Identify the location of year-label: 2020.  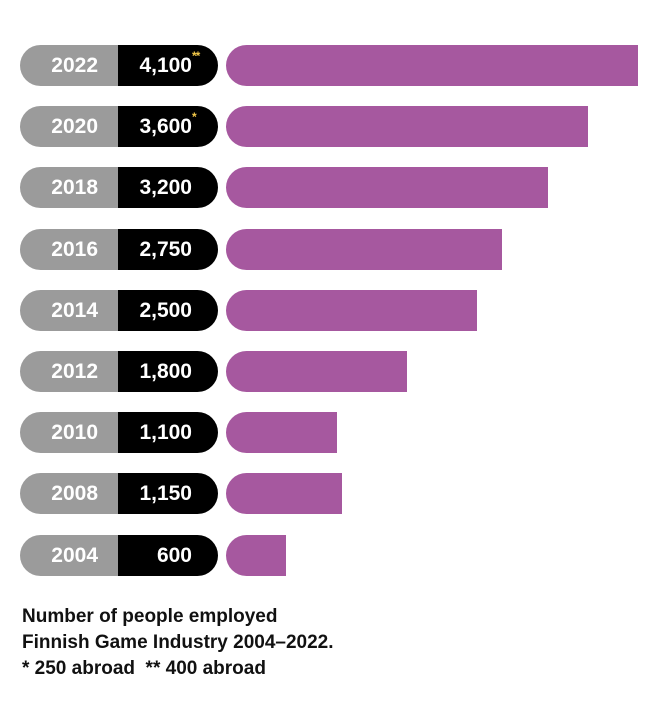
(69, 127).